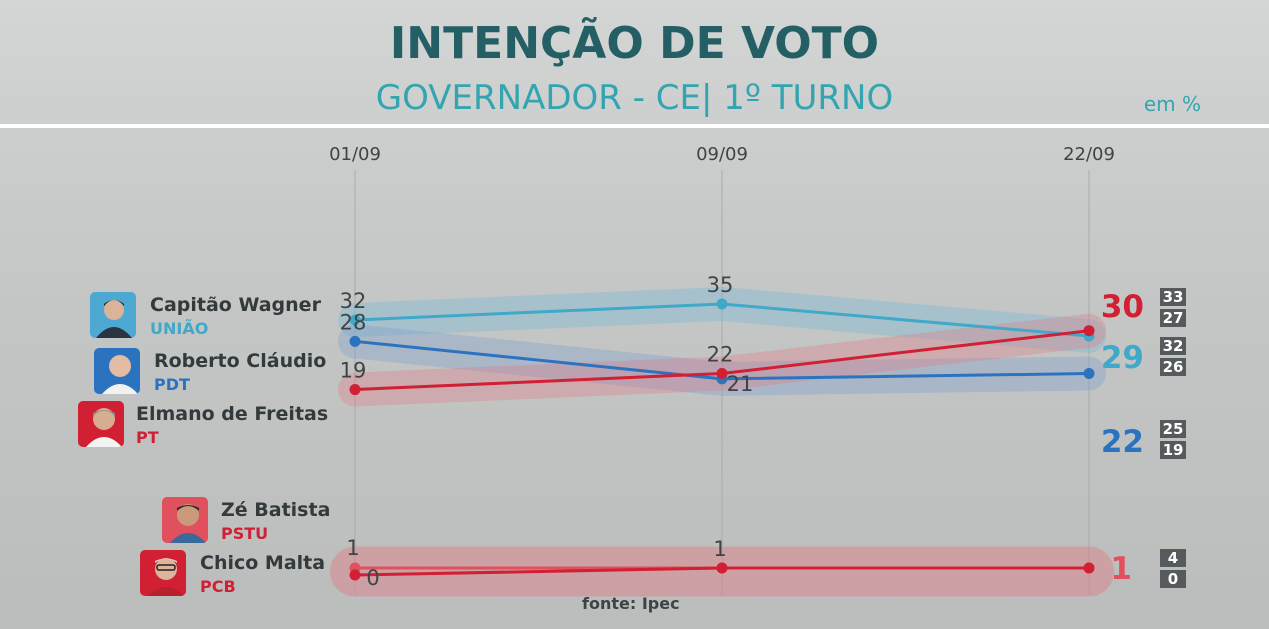 The height and width of the screenshot is (629, 1269). I want to click on data-label: 22, so click(720, 355).